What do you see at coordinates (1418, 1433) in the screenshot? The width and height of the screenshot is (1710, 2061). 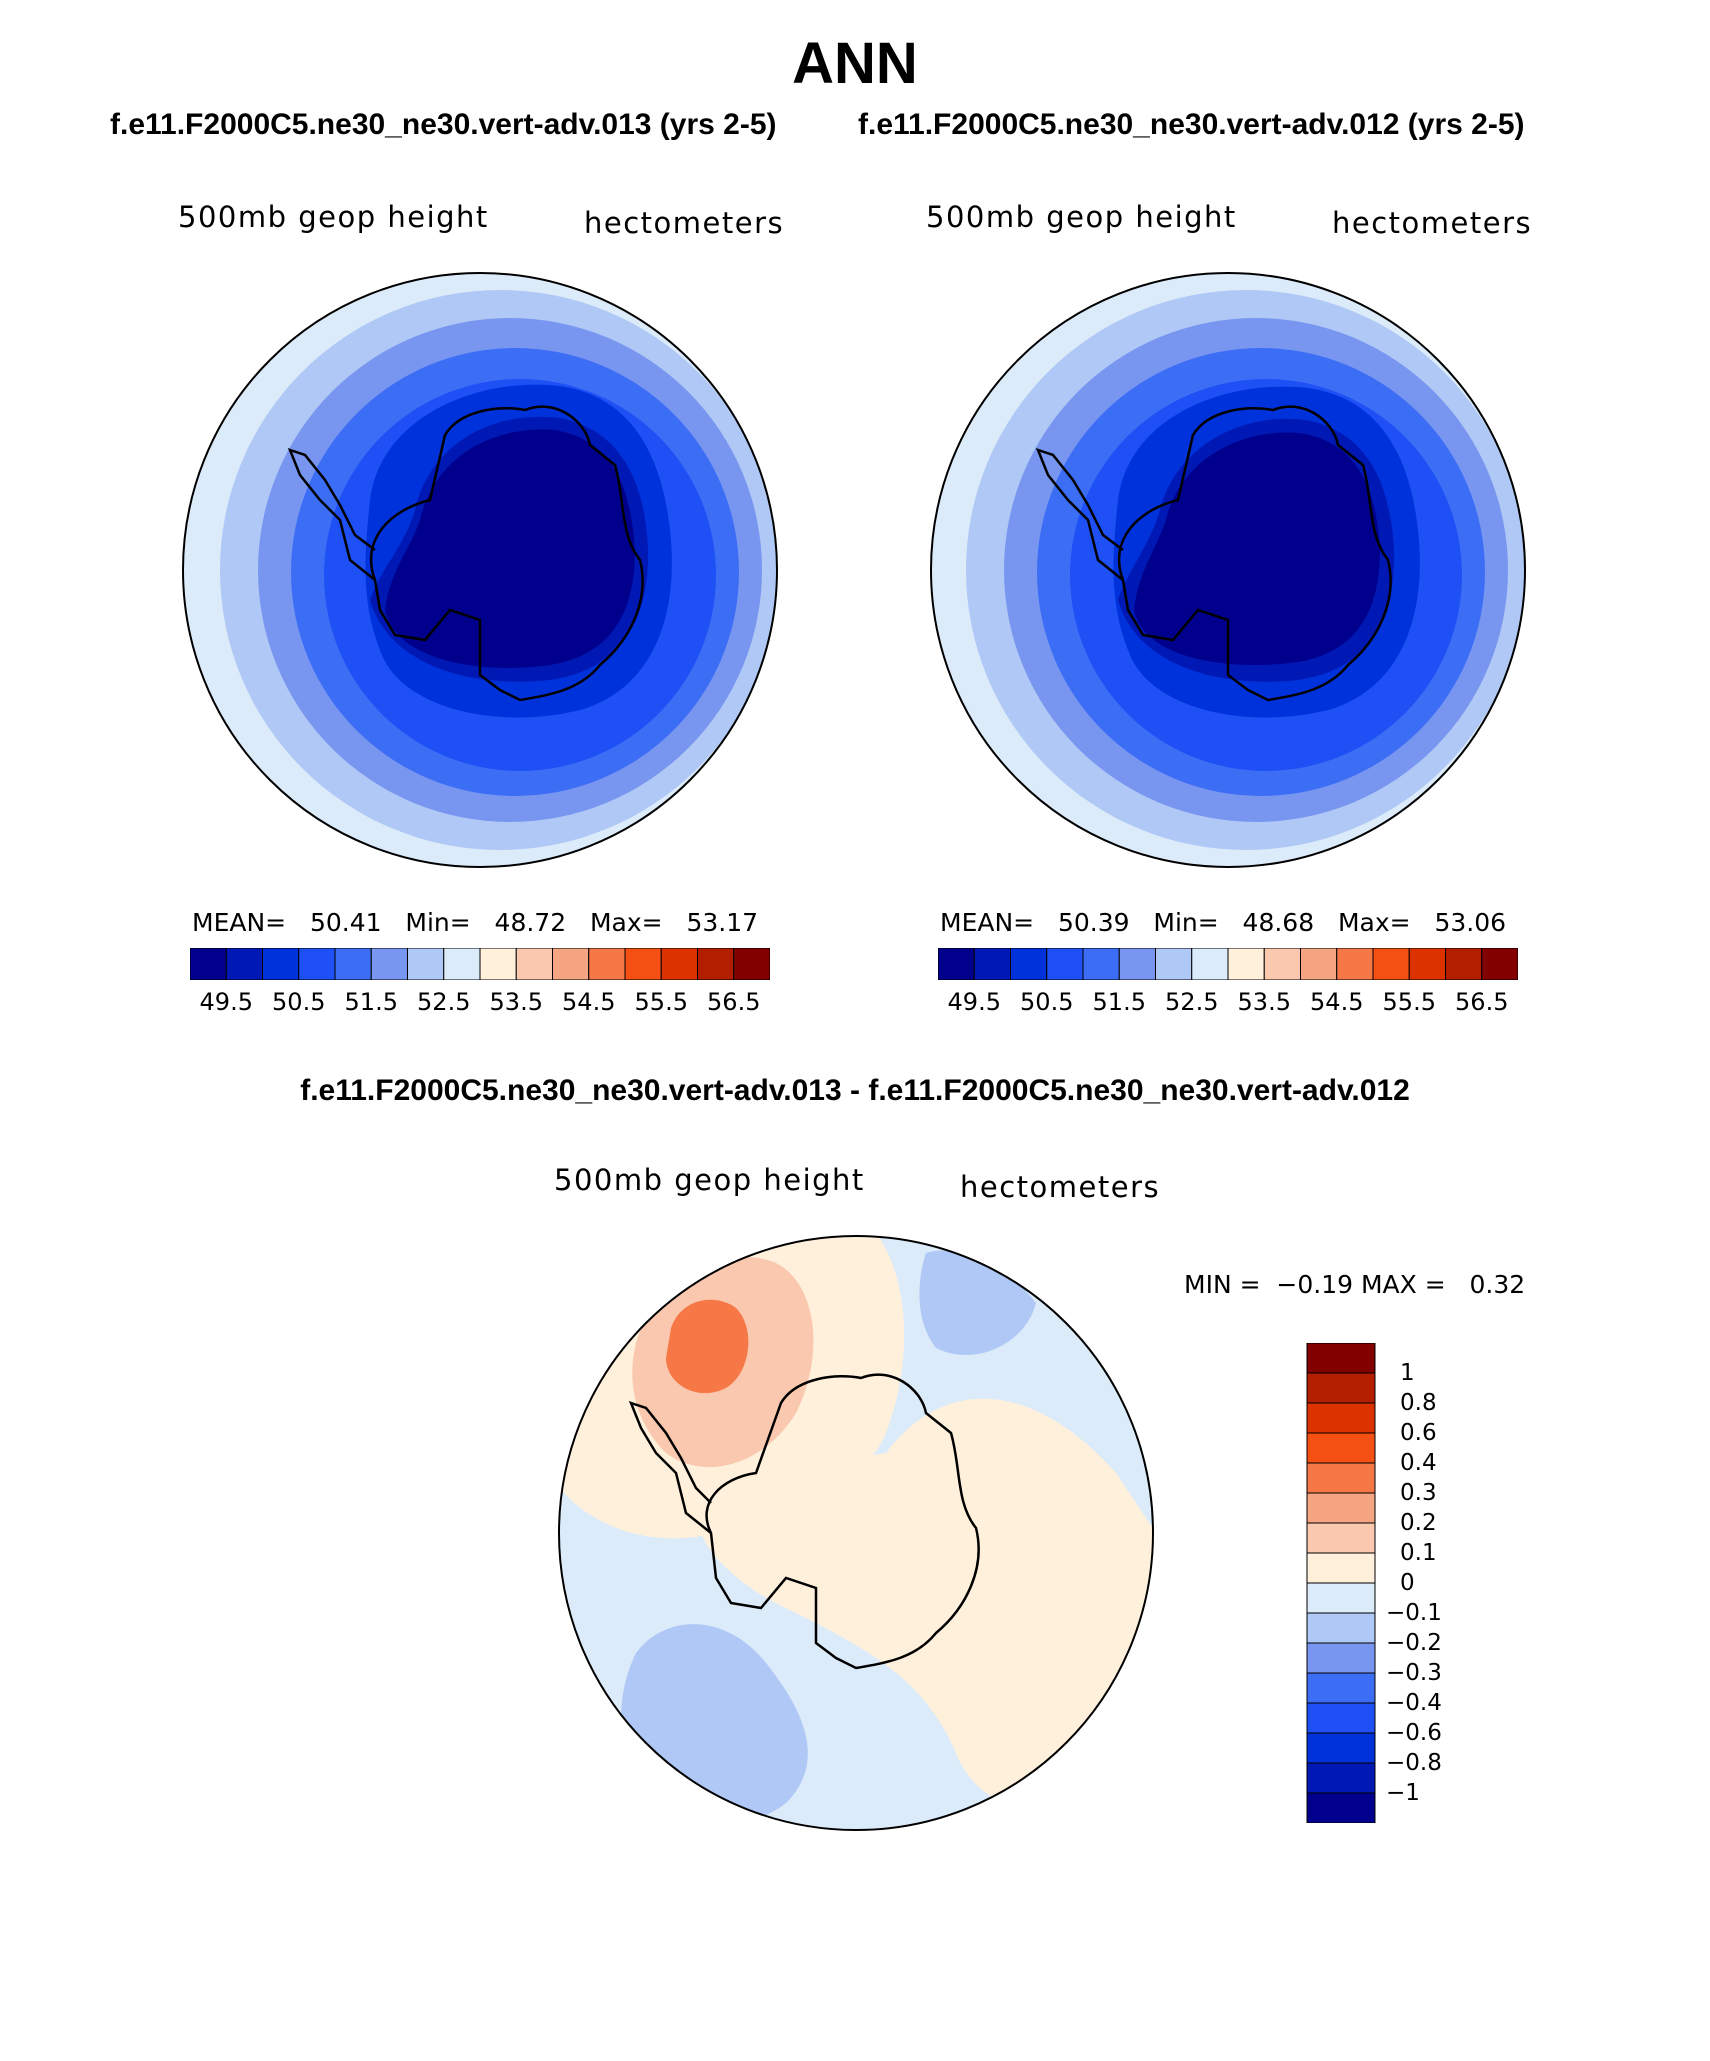 I see `diff-colorbar-tick-label: 0.6` at bounding box center [1418, 1433].